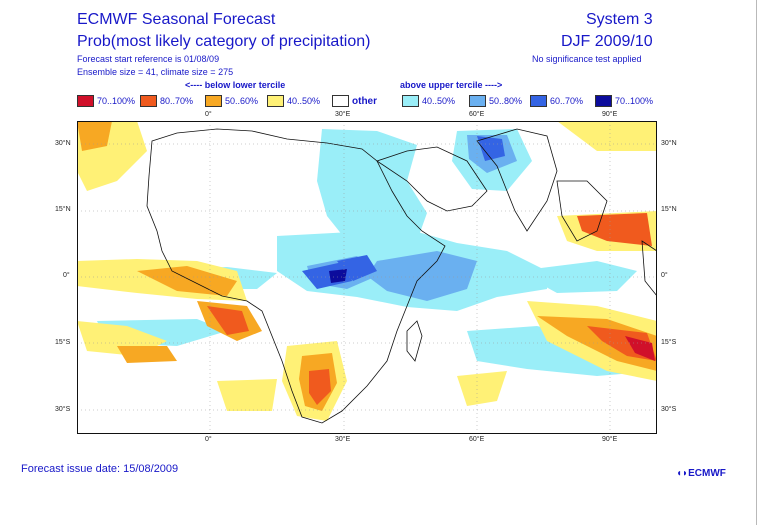  Describe the element at coordinates (669, 342) in the screenshot. I see `lat-tick-right-15s: 15°S` at that location.